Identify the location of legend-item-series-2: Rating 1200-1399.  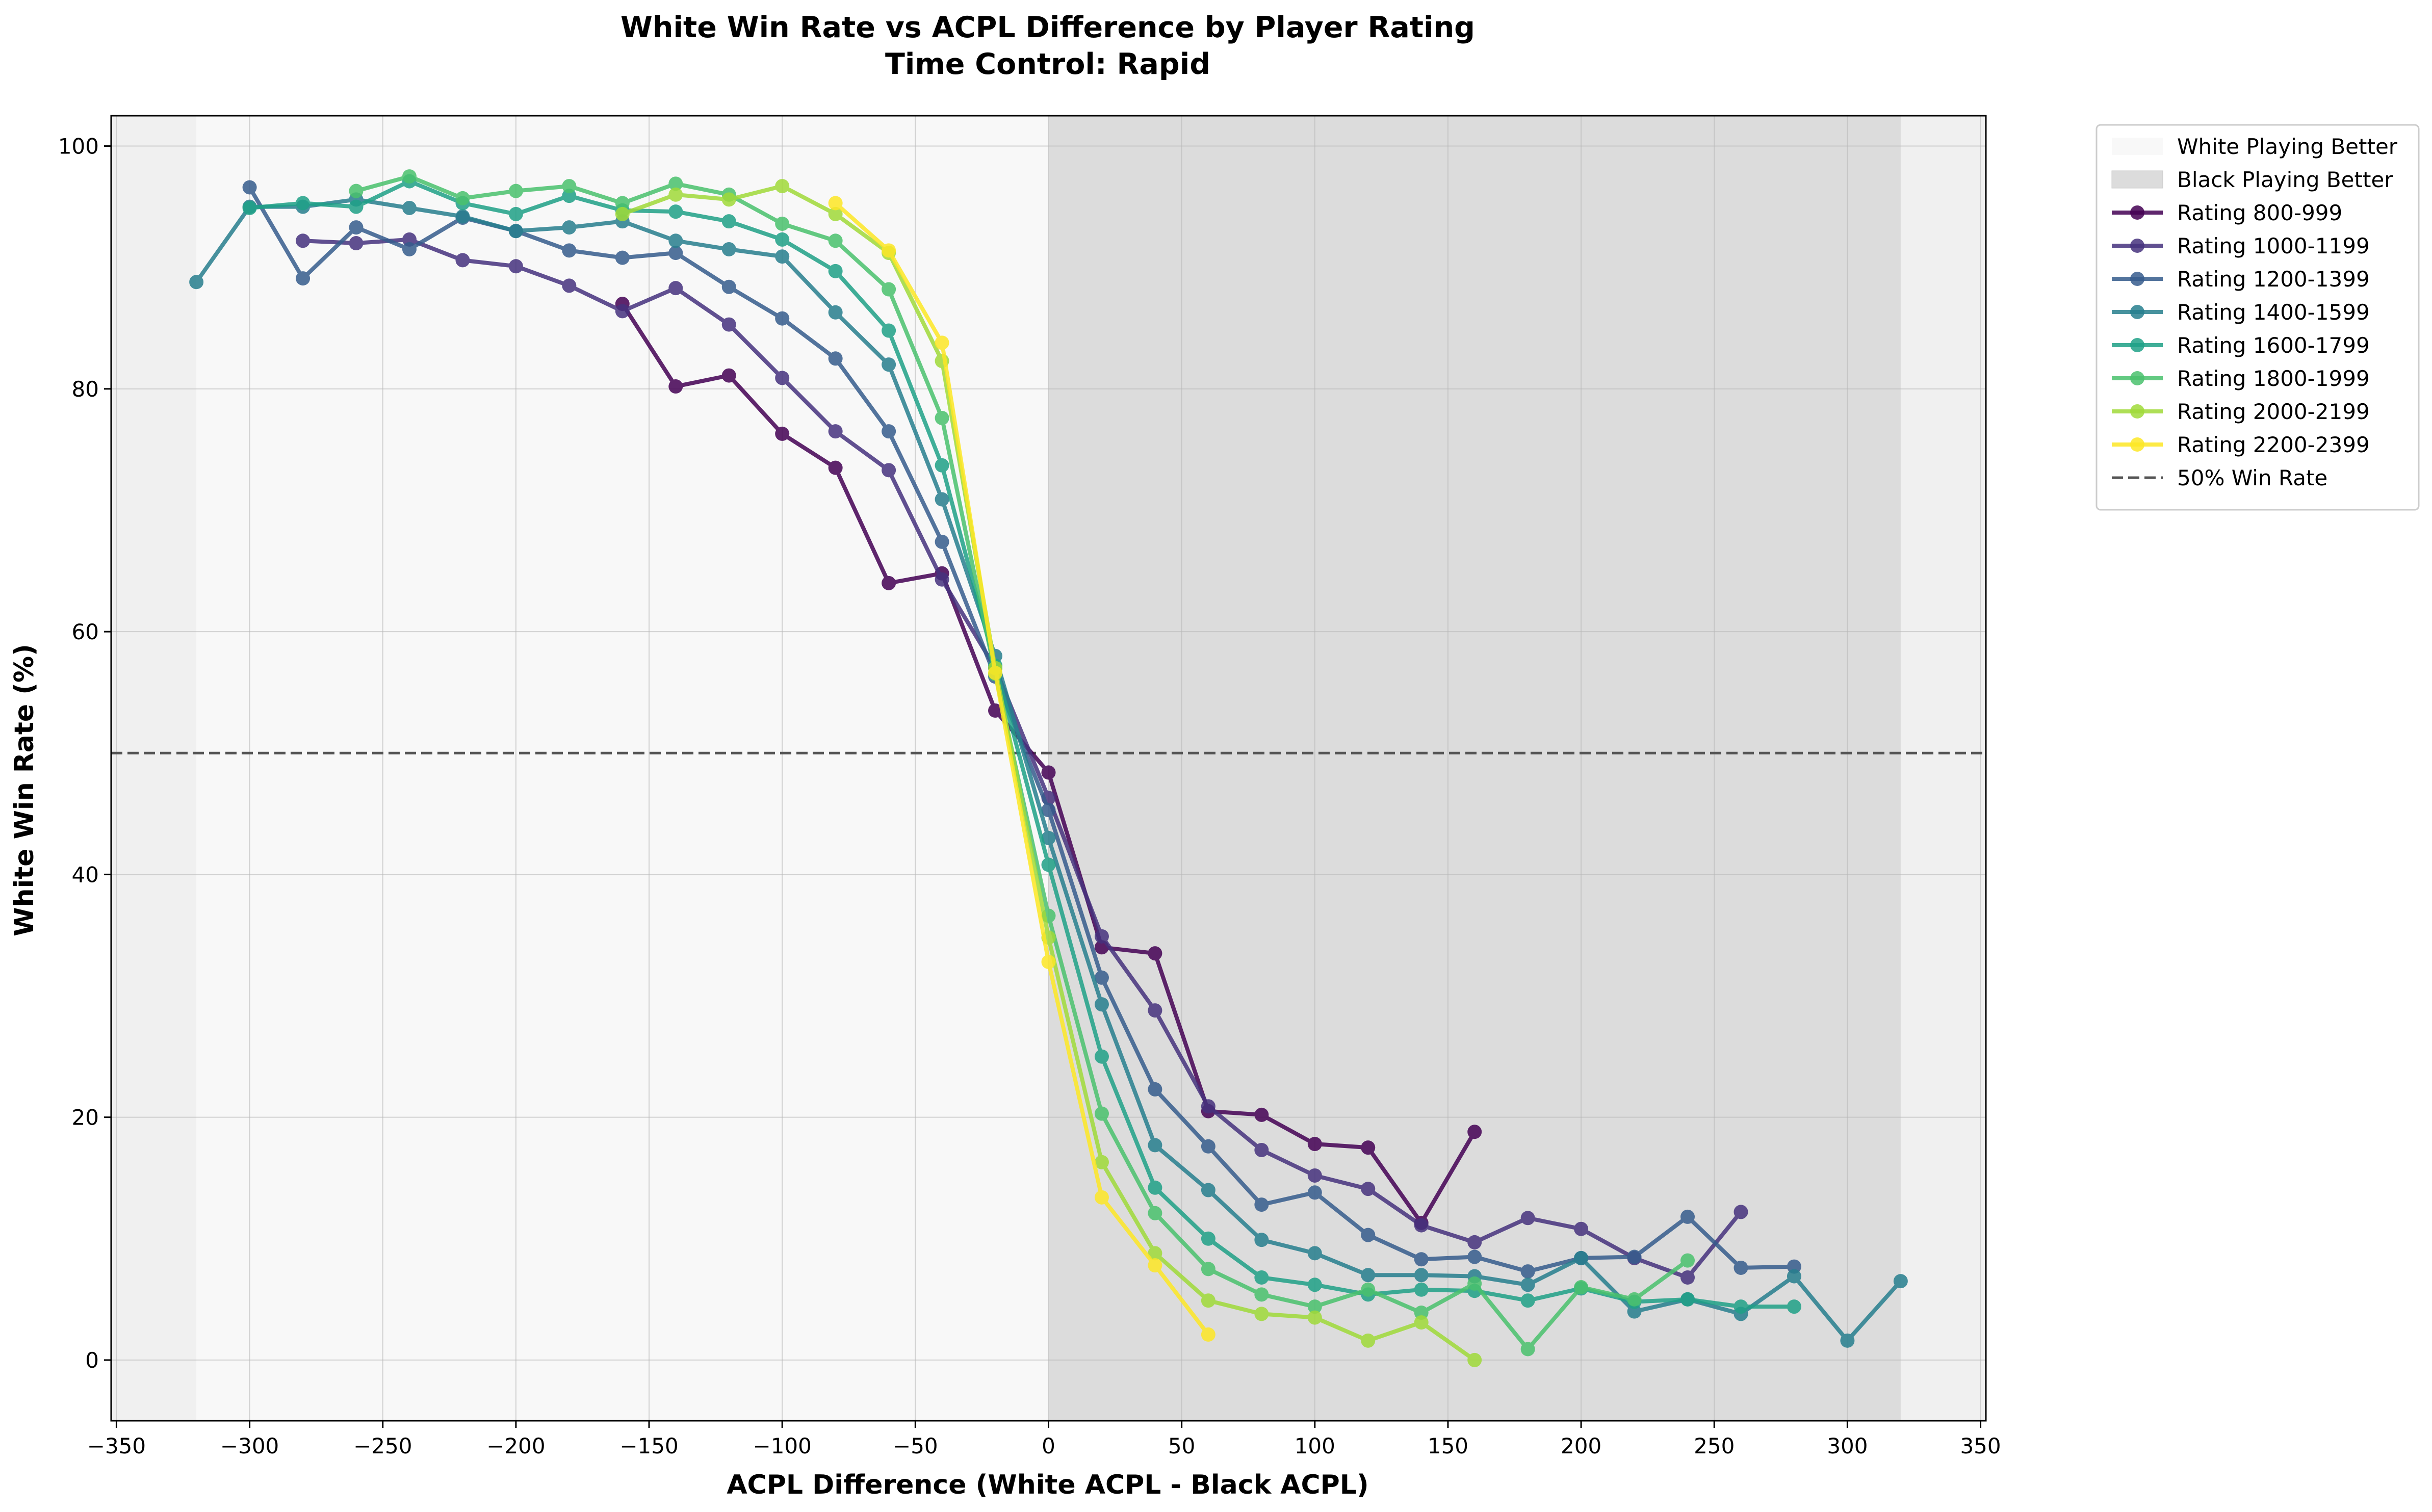
(2241, 279).